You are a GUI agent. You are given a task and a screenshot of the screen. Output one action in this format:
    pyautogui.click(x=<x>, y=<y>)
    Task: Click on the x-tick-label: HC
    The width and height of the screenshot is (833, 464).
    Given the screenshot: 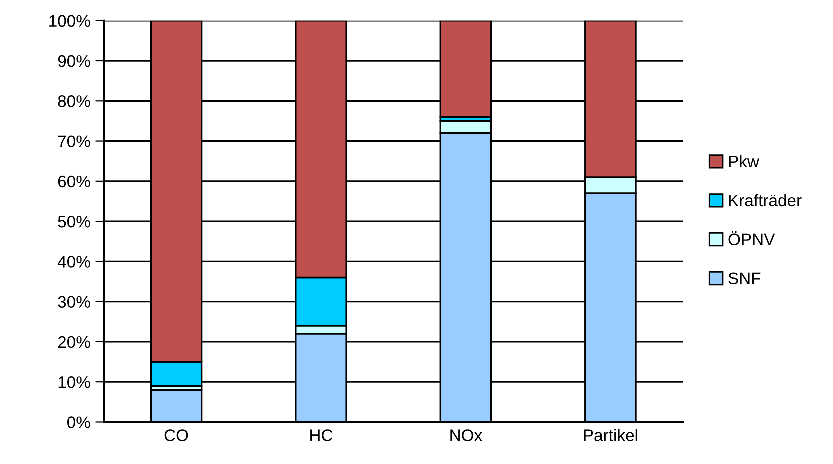 What is the action you would take?
    pyautogui.click(x=321, y=436)
    